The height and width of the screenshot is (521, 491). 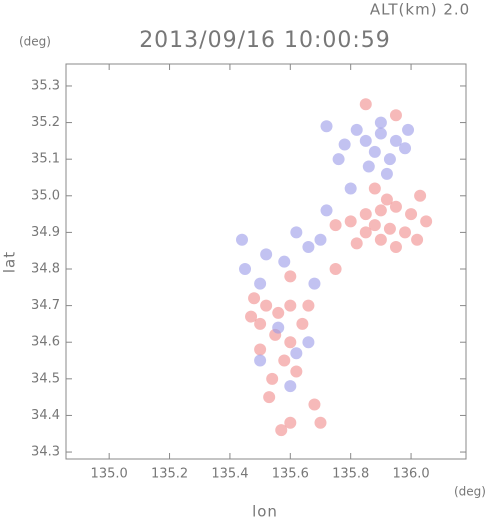 What do you see at coordinates (290, 474) in the screenshot?
I see `x-tick-label: 135.6` at bounding box center [290, 474].